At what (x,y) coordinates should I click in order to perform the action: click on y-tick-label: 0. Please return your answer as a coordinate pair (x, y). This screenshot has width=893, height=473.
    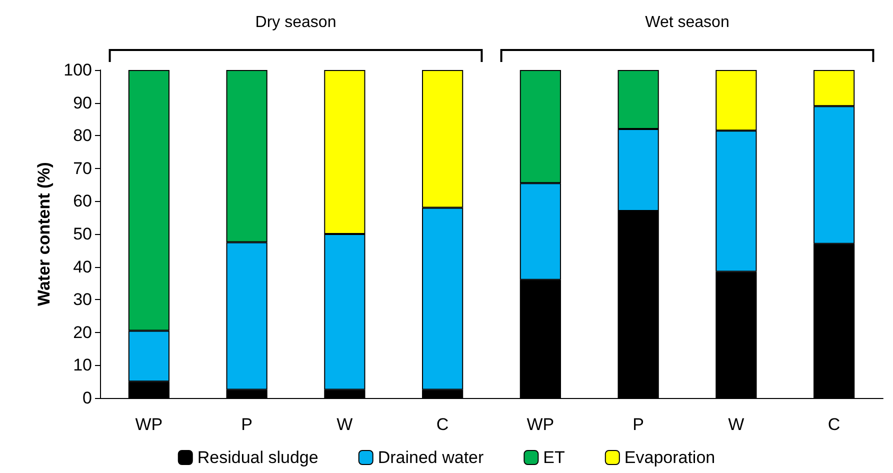
    Looking at the image, I should click on (87, 398).